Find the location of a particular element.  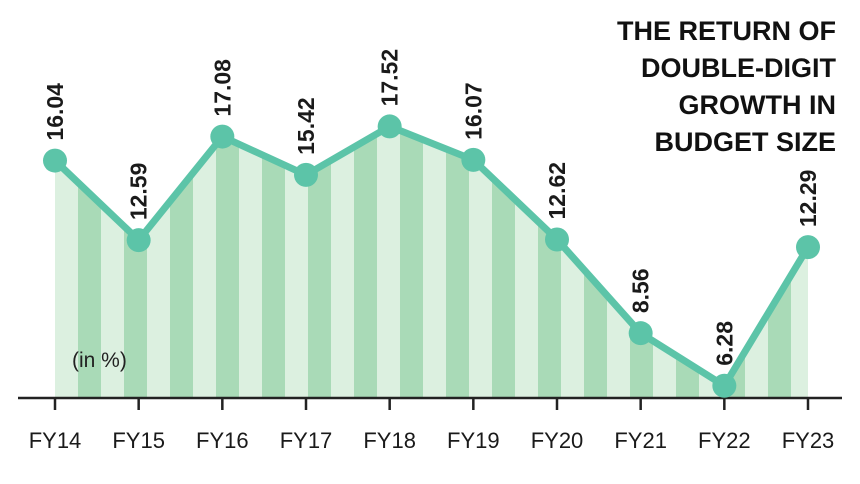

value-label: 12.29 is located at coordinates (808, 199).